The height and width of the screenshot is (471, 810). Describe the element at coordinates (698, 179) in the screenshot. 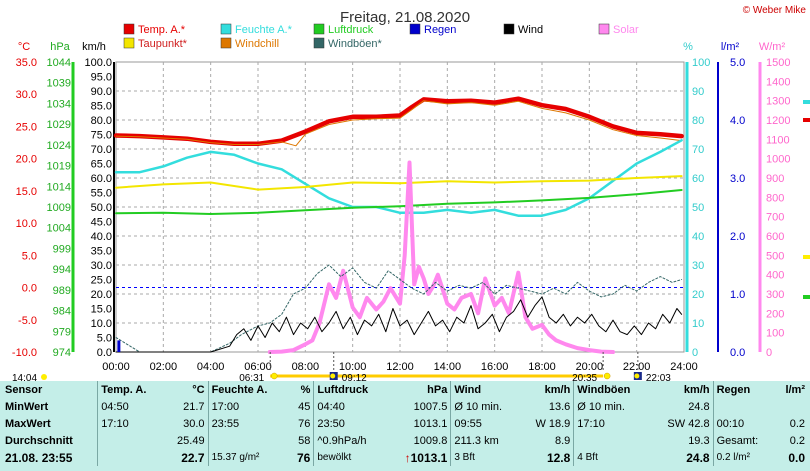

I see `tick-label-humidity: 60` at that location.